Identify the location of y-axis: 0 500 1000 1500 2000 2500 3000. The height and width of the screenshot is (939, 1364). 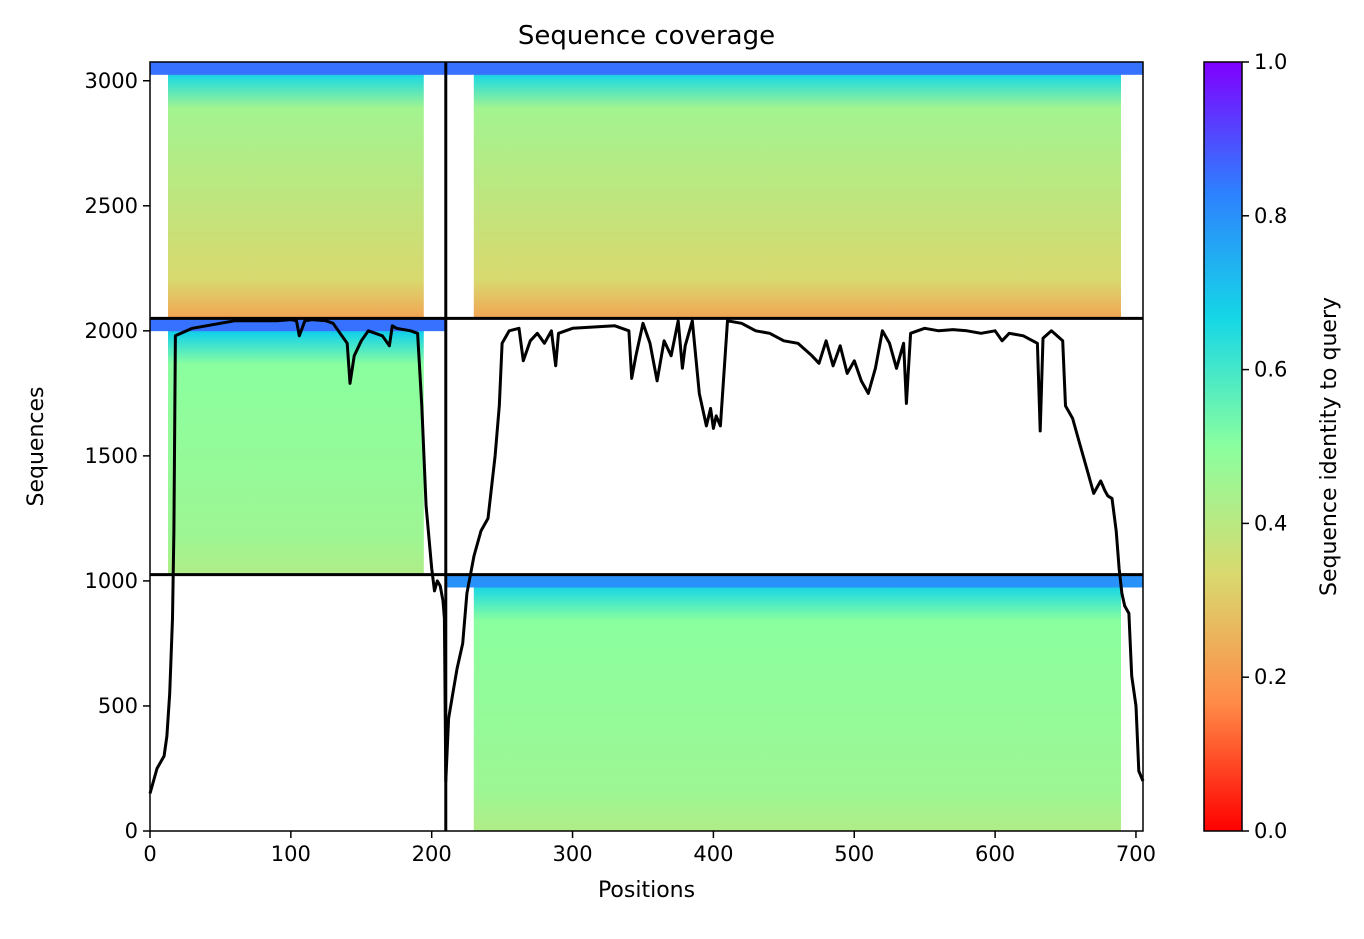
(117, 456).